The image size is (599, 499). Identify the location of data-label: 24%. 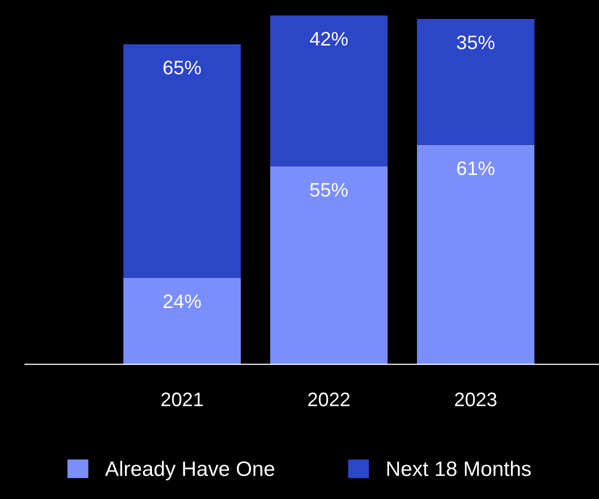
(182, 301).